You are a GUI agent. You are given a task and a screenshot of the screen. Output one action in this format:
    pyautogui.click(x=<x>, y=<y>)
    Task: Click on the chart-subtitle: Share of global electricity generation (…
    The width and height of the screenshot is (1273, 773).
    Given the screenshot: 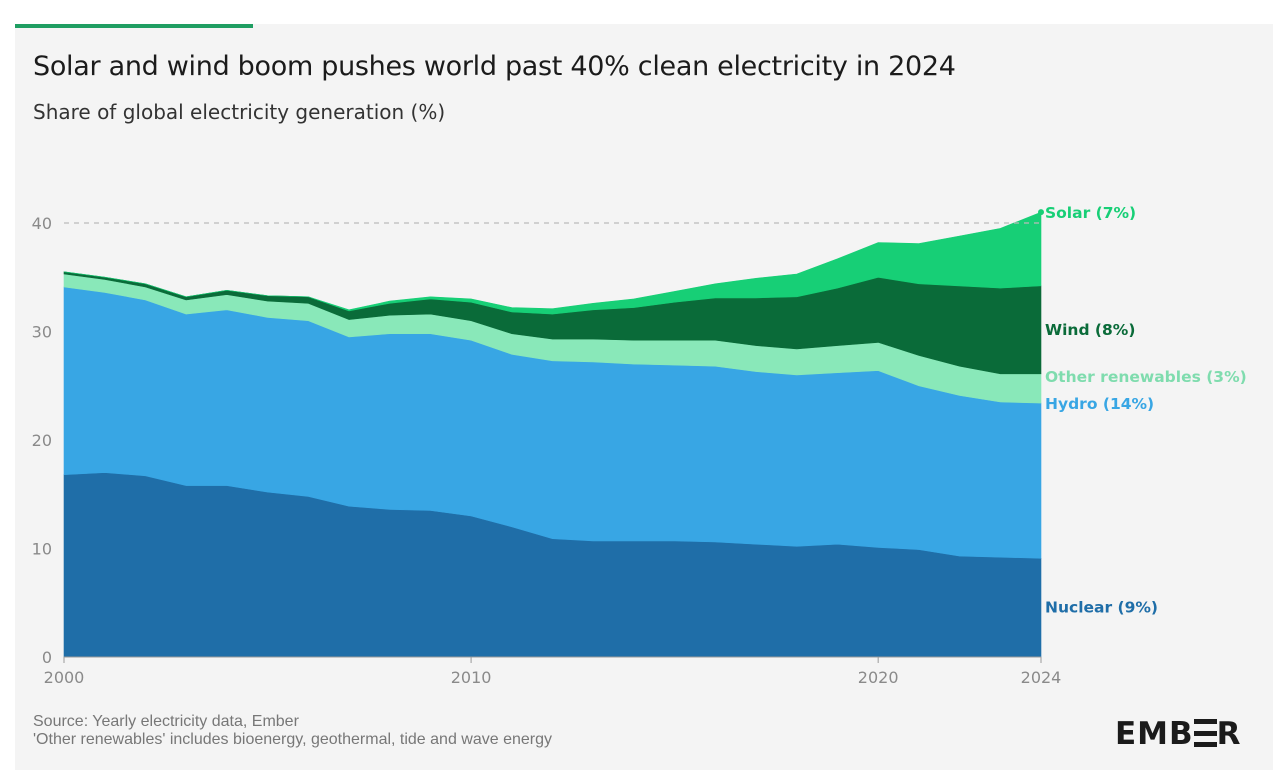 What is the action you would take?
    pyautogui.click(x=239, y=112)
    